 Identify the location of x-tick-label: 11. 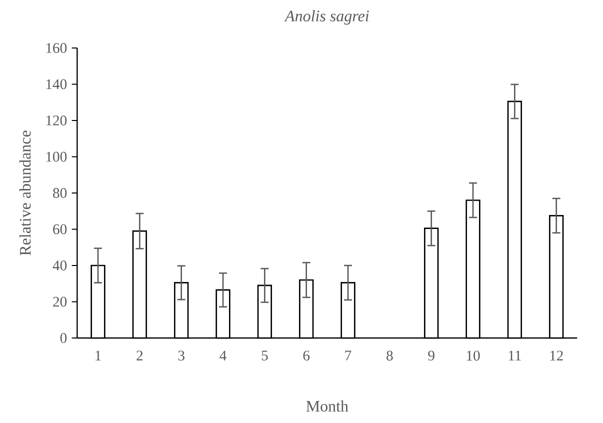
(514, 355).